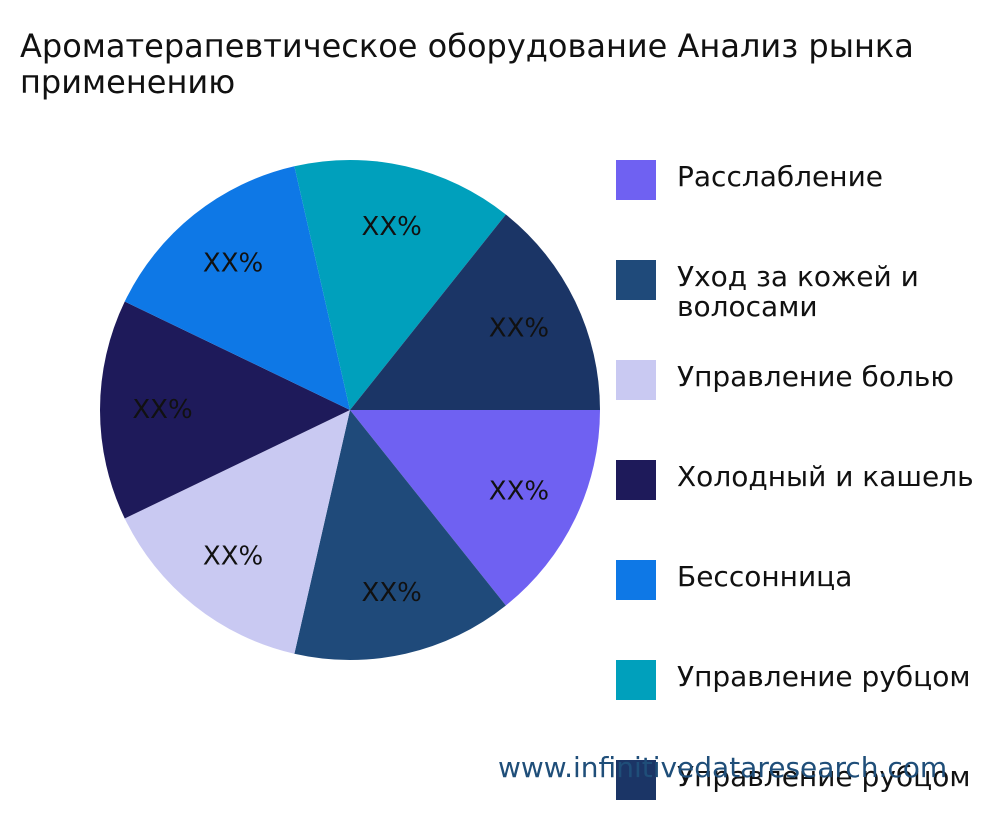 The width and height of the screenshot is (1000, 820). Describe the element at coordinates (392, 227) in the screenshot. I see `pie-data-label-6: XX%` at that location.